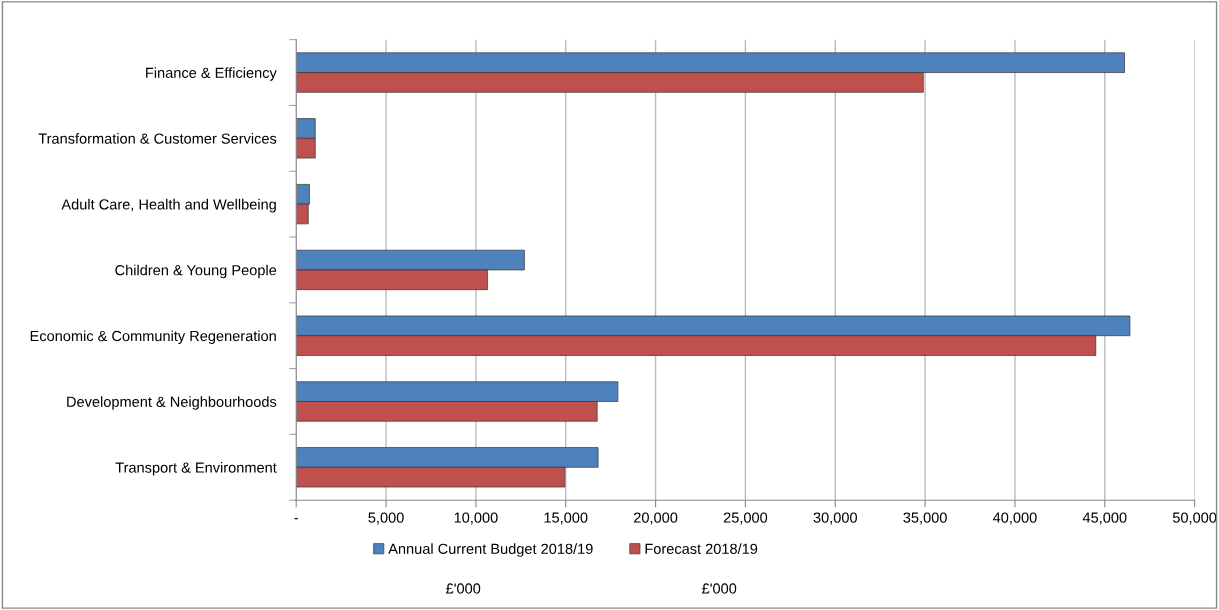  What do you see at coordinates (835, 518) in the screenshot?
I see `x-tick-label: 30,000` at bounding box center [835, 518].